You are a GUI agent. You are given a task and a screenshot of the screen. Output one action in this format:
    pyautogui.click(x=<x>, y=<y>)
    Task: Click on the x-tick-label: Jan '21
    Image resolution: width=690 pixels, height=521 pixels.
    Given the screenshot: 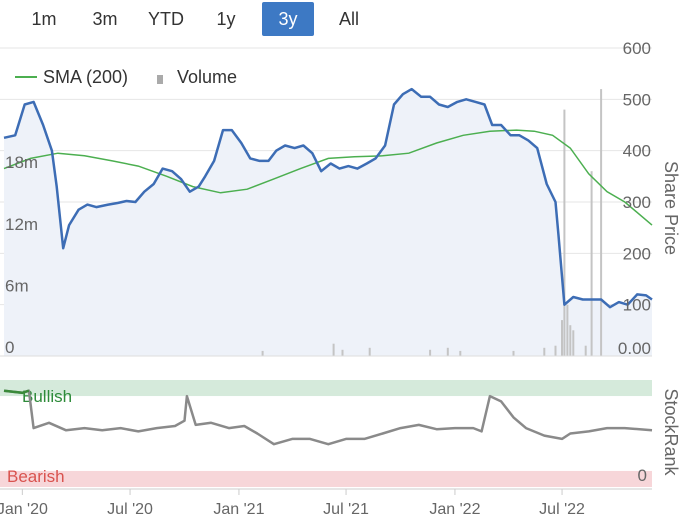 What is the action you would take?
    pyautogui.click(x=238, y=509)
    